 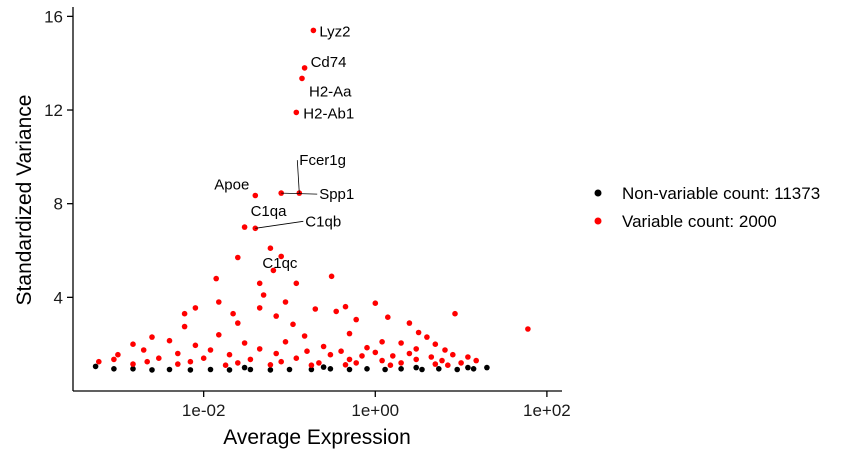 What do you see at coordinates (334, 31) in the screenshot?
I see `gene-label: Lyz2` at bounding box center [334, 31].